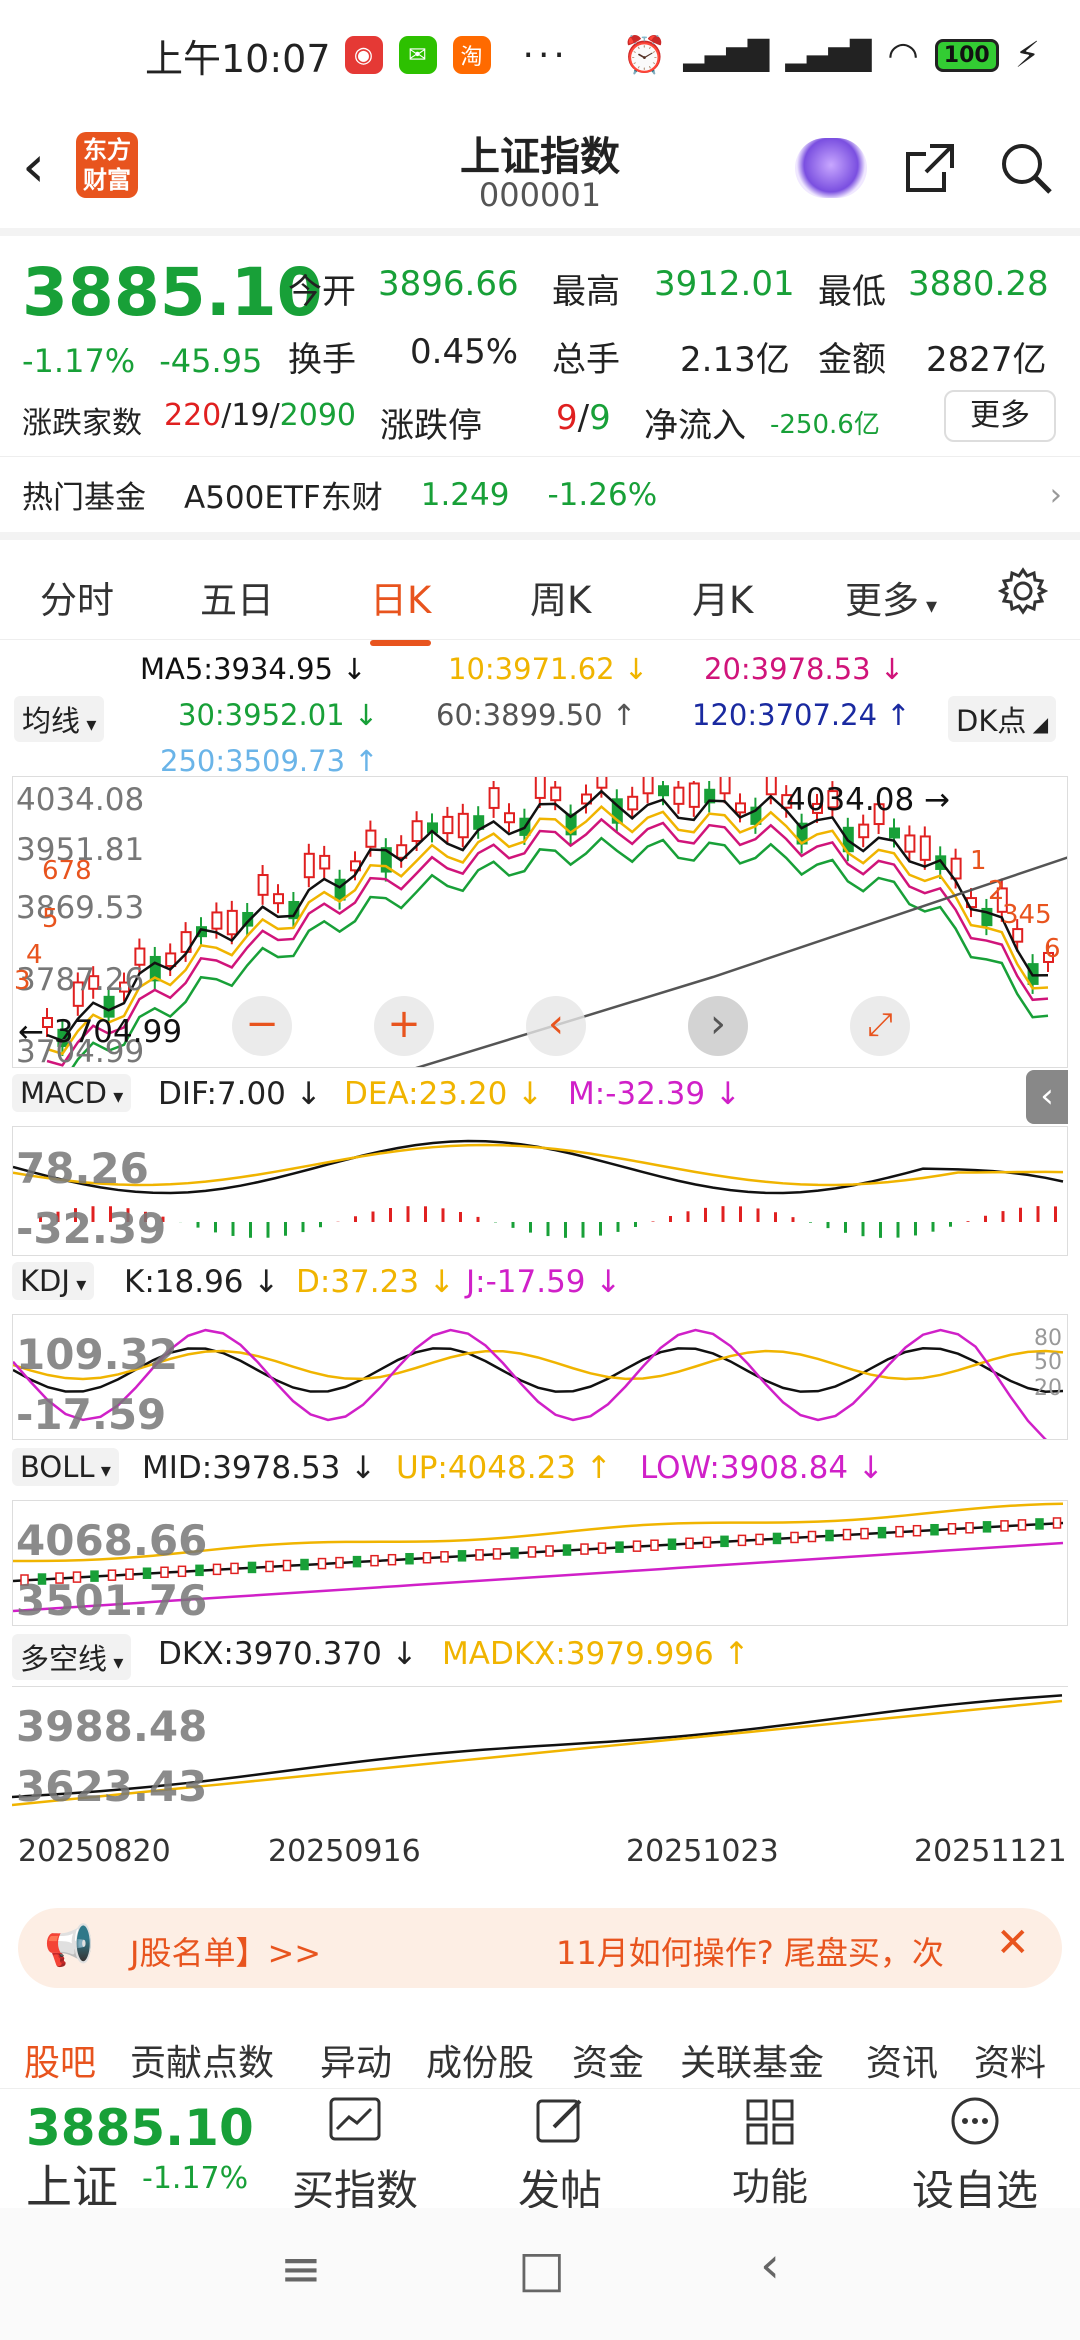  What do you see at coordinates (1026, 168) in the screenshot?
I see `search-icon` at bounding box center [1026, 168].